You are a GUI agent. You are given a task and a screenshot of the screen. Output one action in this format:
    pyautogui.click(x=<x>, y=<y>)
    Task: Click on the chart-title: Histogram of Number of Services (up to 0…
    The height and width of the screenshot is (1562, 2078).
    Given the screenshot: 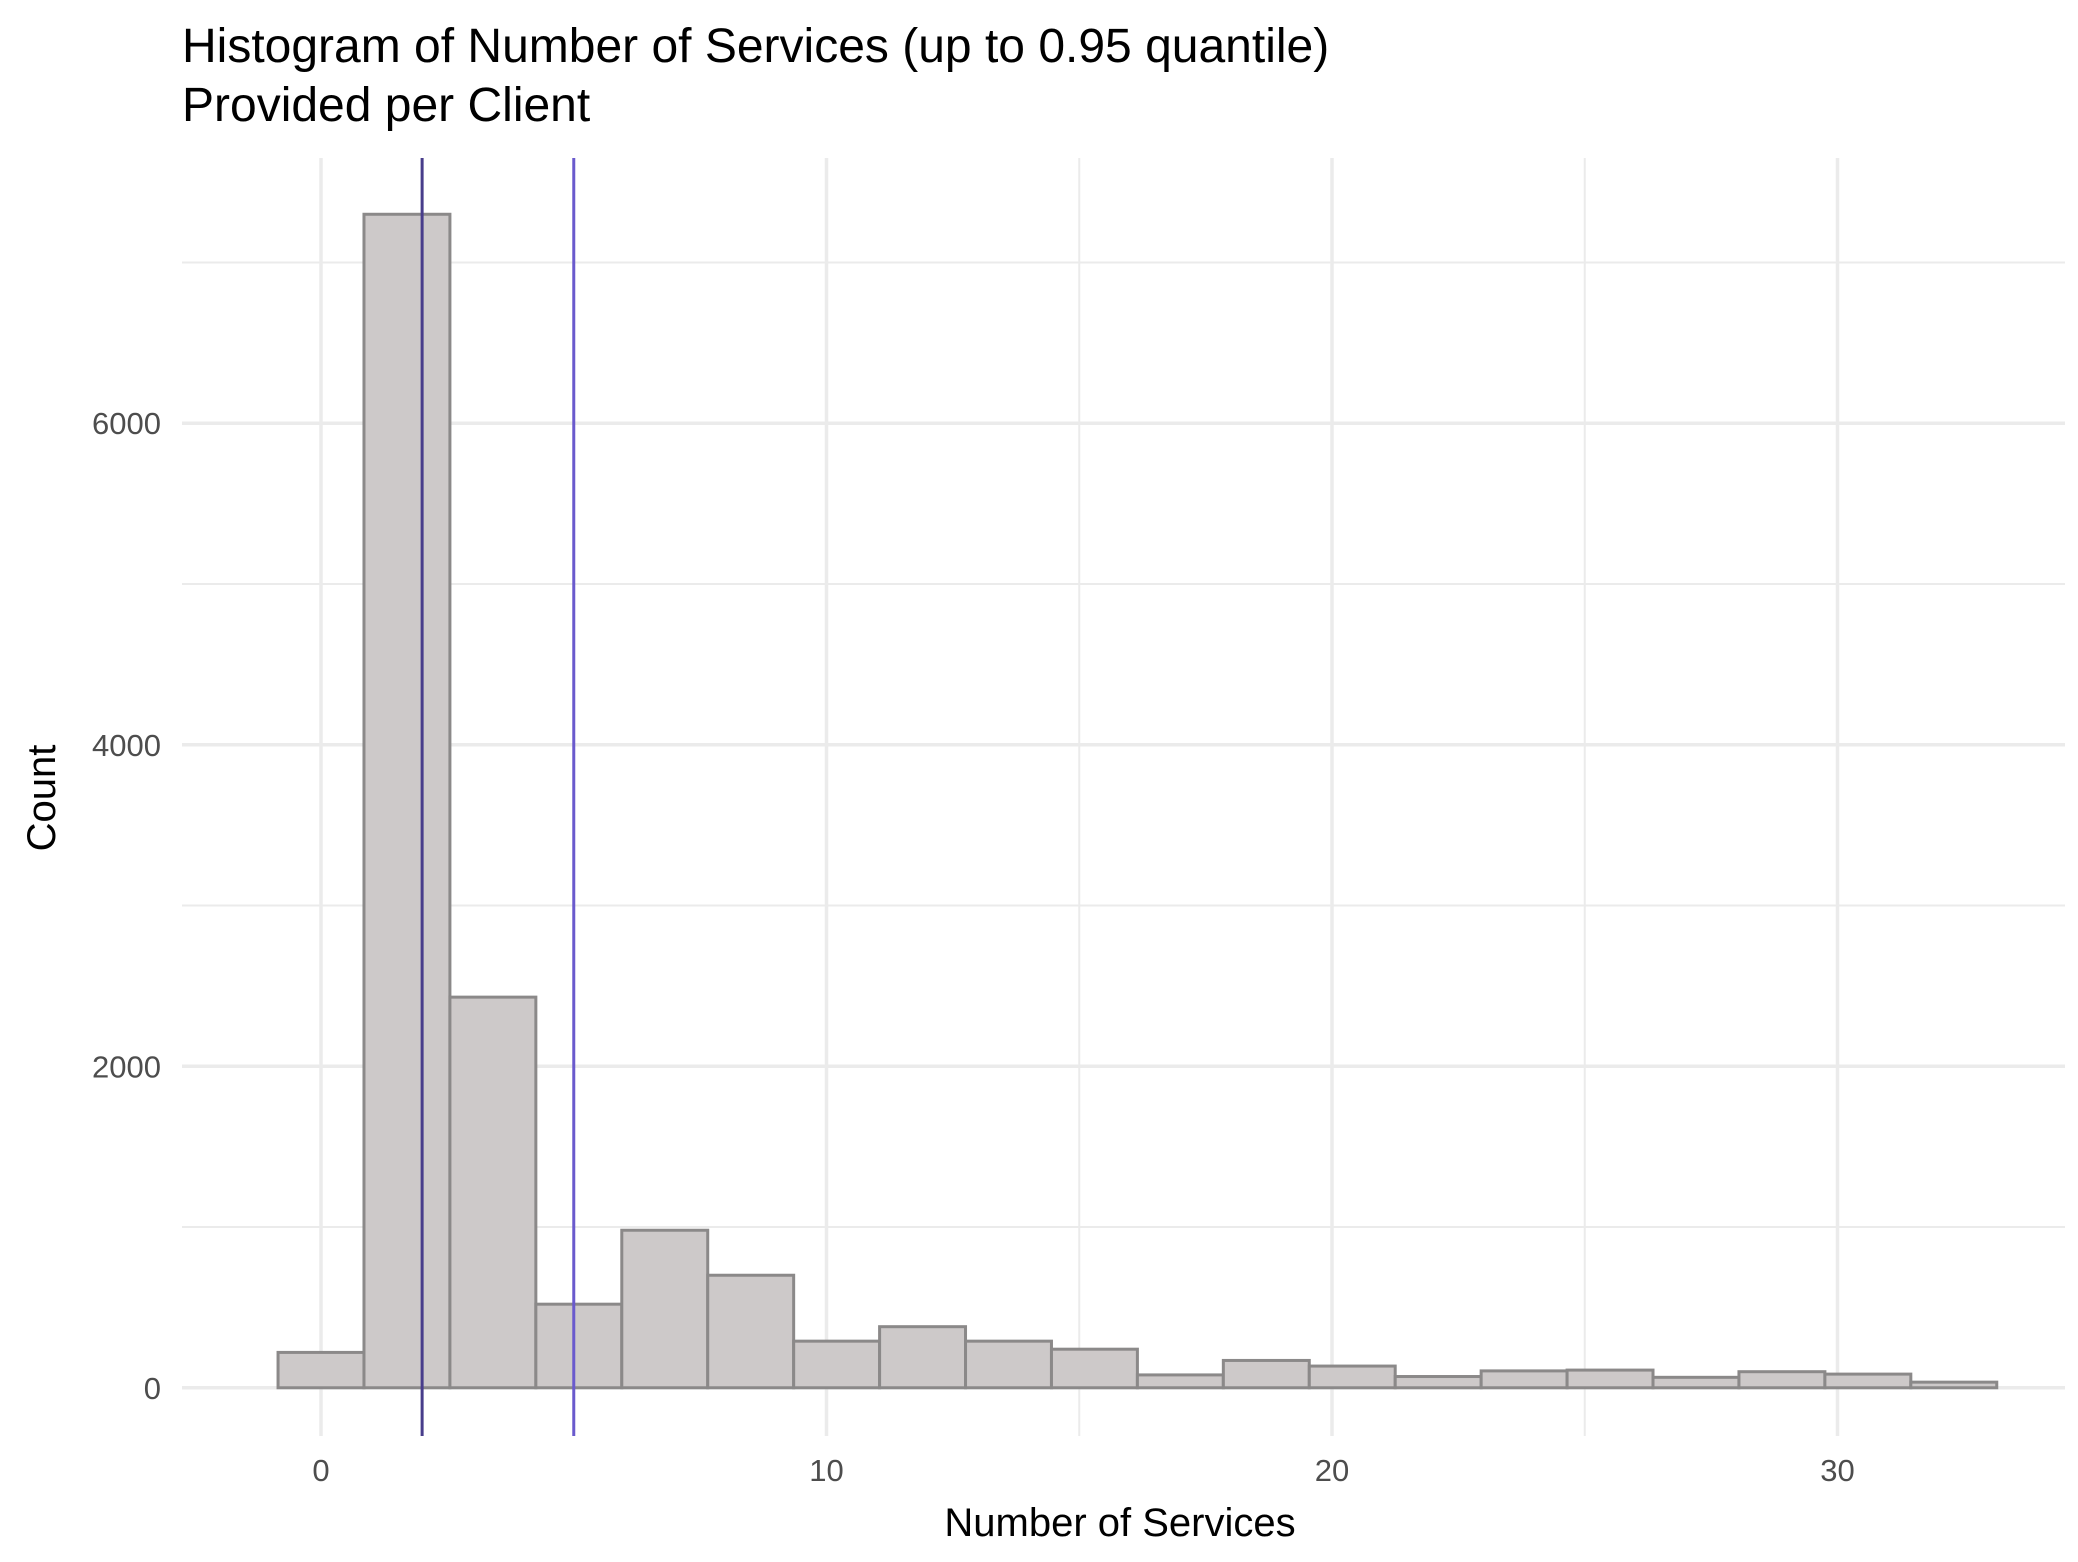 What is the action you would take?
    pyautogui.click(x=755, y=46)
    